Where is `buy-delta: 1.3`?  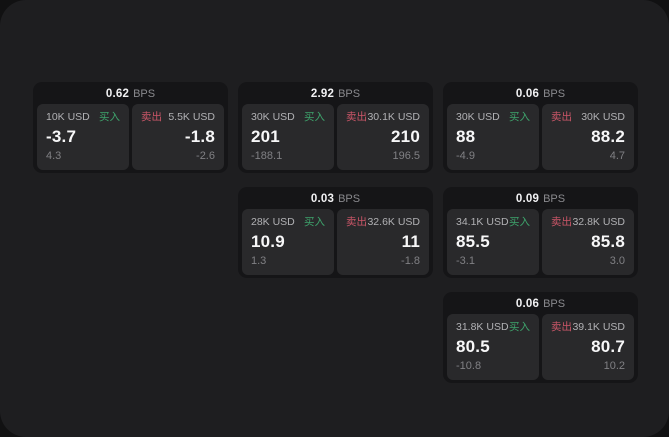
buy-delta: 1.3 is located at coordinates (259, 261).